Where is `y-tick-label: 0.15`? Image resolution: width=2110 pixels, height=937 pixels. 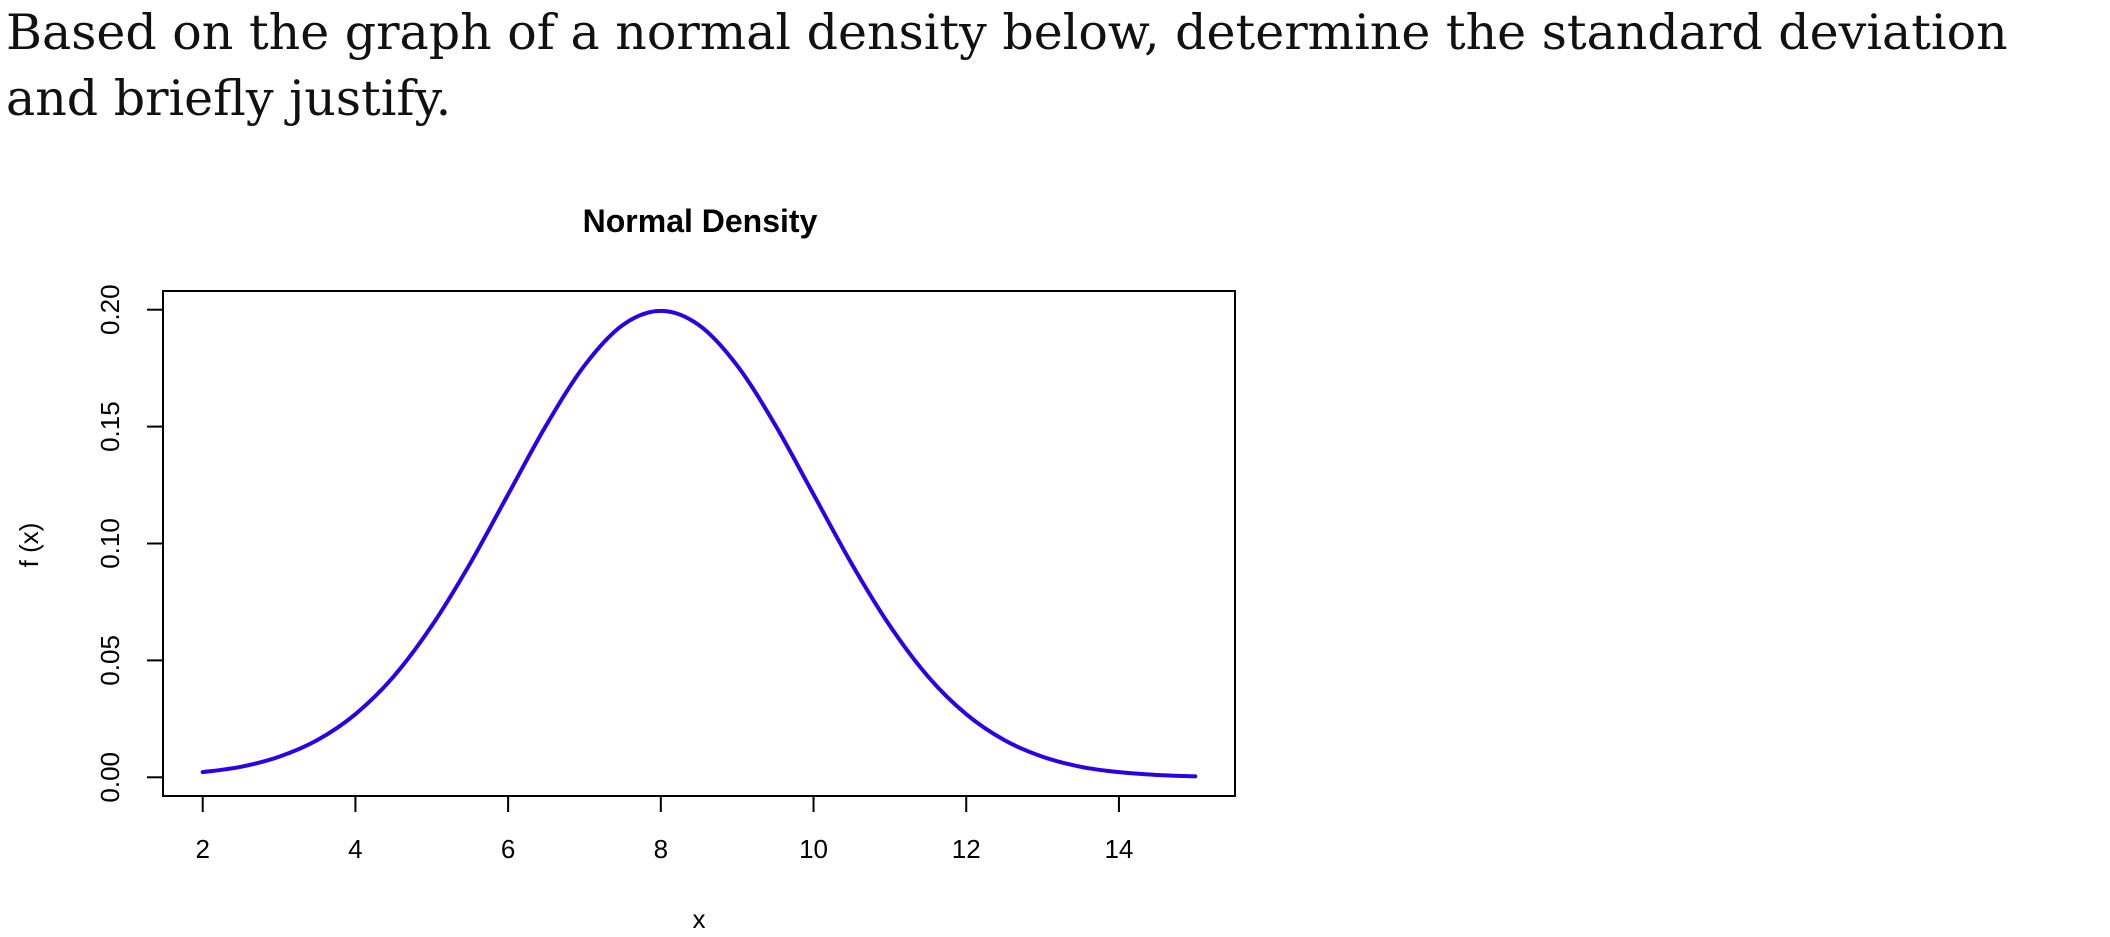
y-tick-label: 0.15 is located at coordinates (110, 426).